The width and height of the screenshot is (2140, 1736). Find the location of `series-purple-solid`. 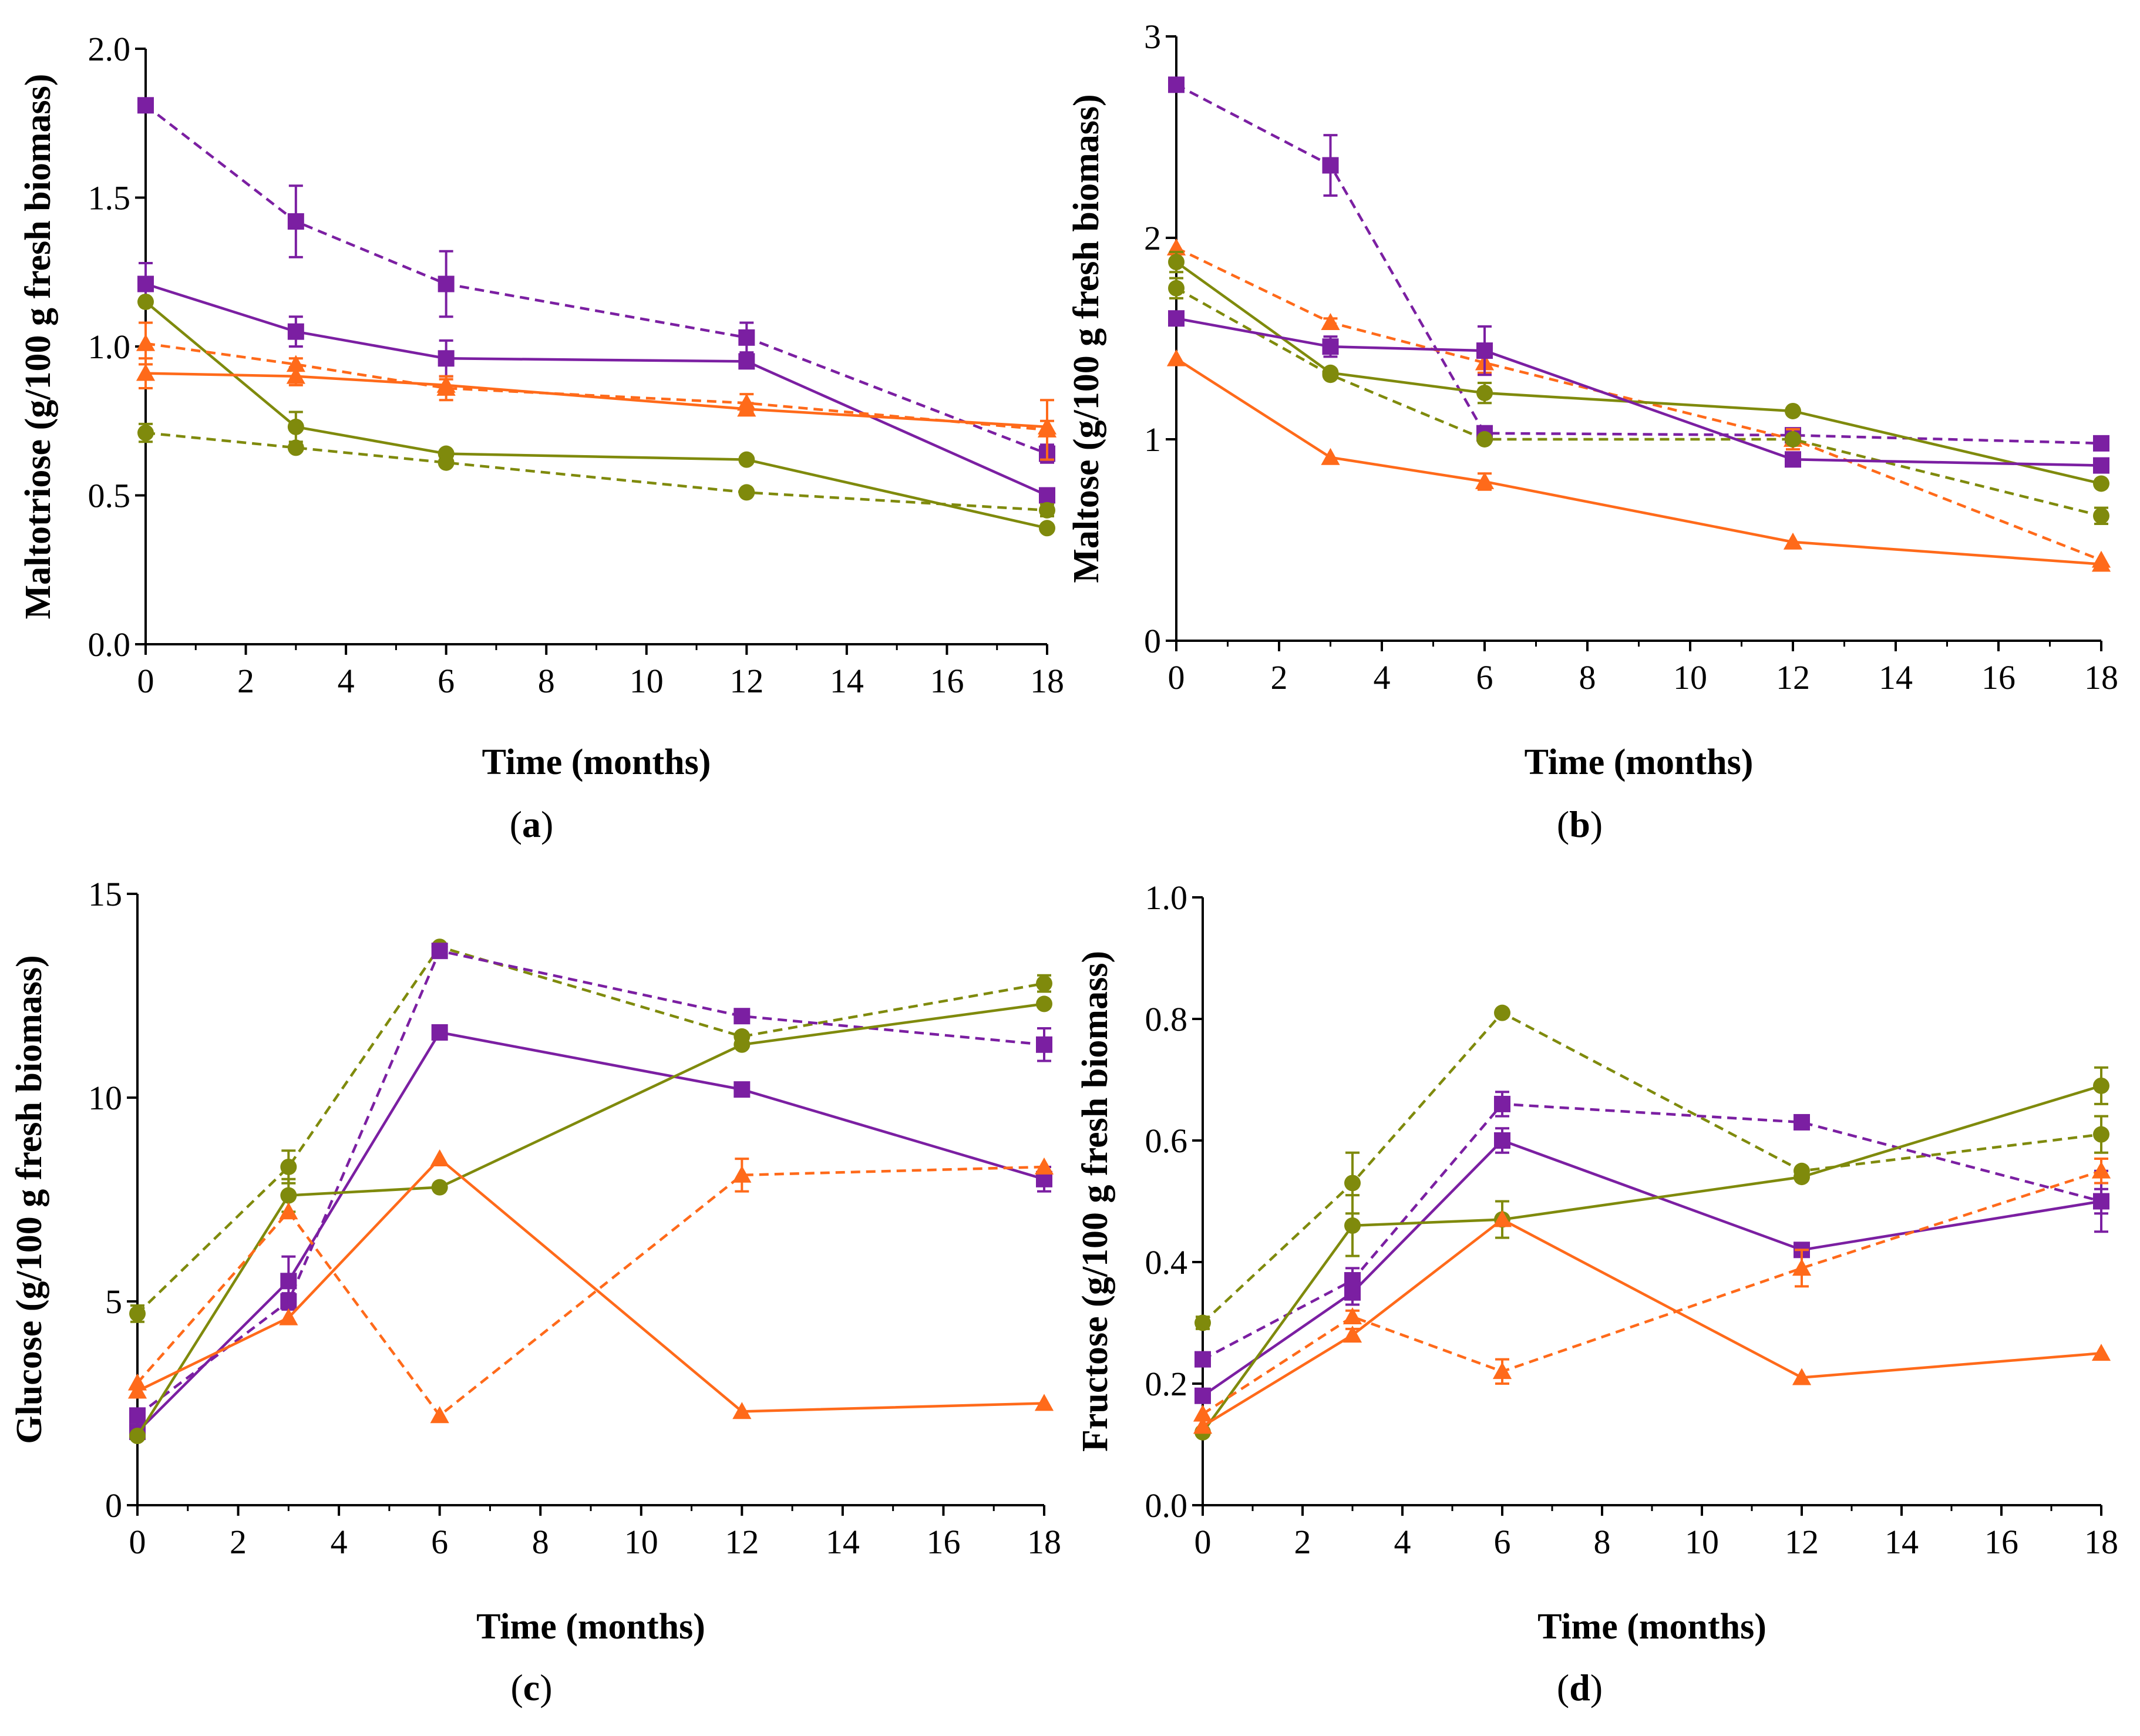

series-purple-solid is located at coordinates (596, 383).